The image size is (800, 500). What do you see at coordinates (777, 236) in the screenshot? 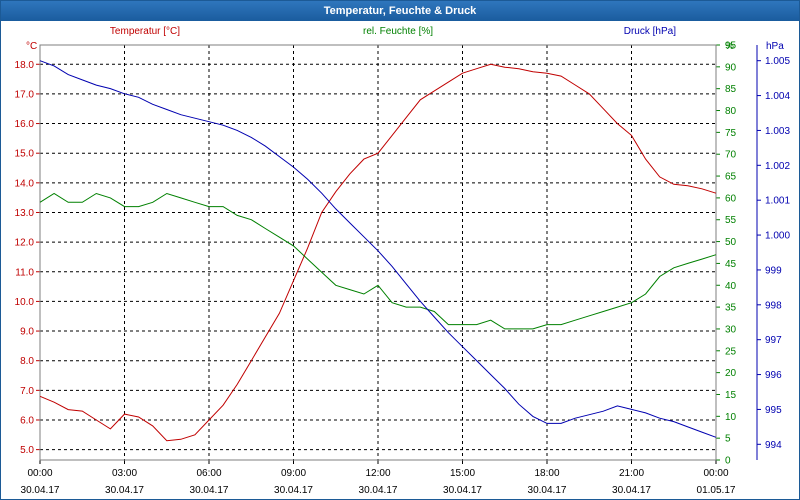
I see `press-tick-label: 1.000` at bounding box center [777, 236].